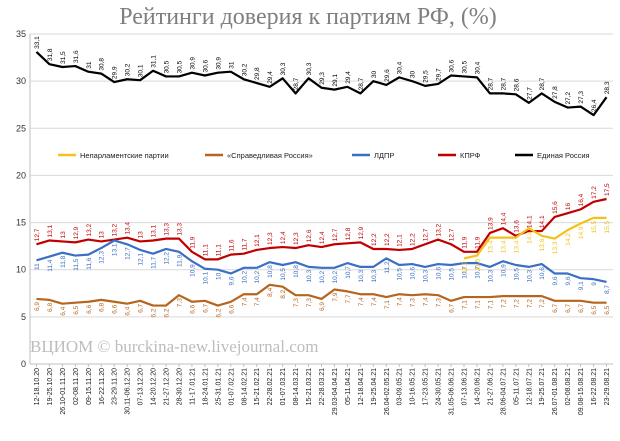  What do you see at coordinates (231, 308) in the screenshot?
I see `data-label: 6,6` at bounding box center [231, 308].